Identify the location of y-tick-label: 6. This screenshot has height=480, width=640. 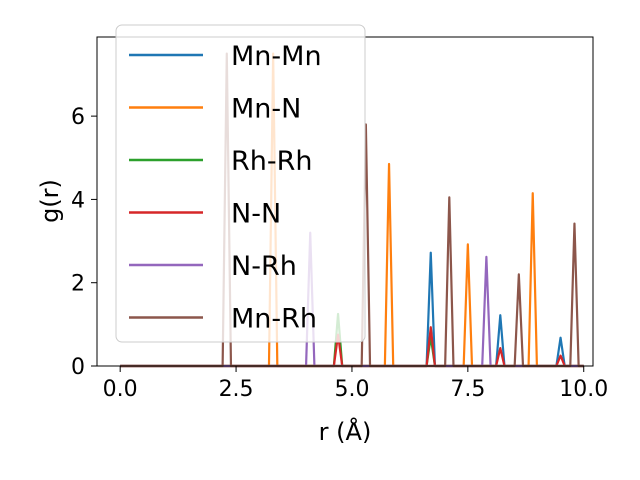
(78, 117).